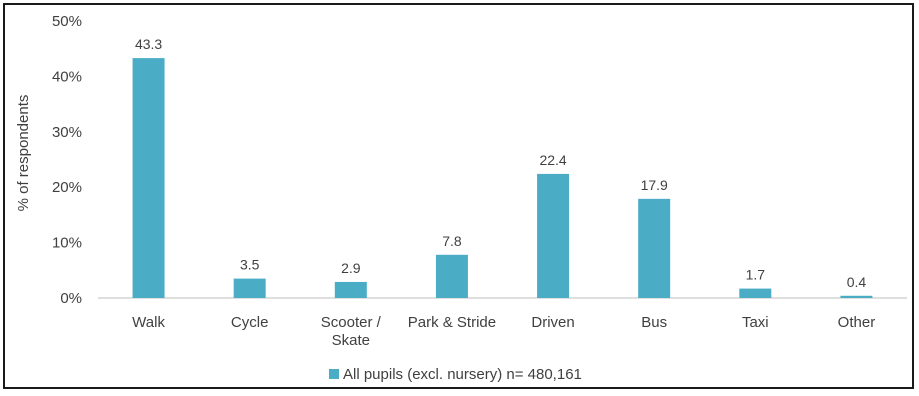 The width and height of the screenshot is (919, 396). Describe the element at coordinates (350, 289) in the screenshot. I see `bar-scooter-skate` at that location.